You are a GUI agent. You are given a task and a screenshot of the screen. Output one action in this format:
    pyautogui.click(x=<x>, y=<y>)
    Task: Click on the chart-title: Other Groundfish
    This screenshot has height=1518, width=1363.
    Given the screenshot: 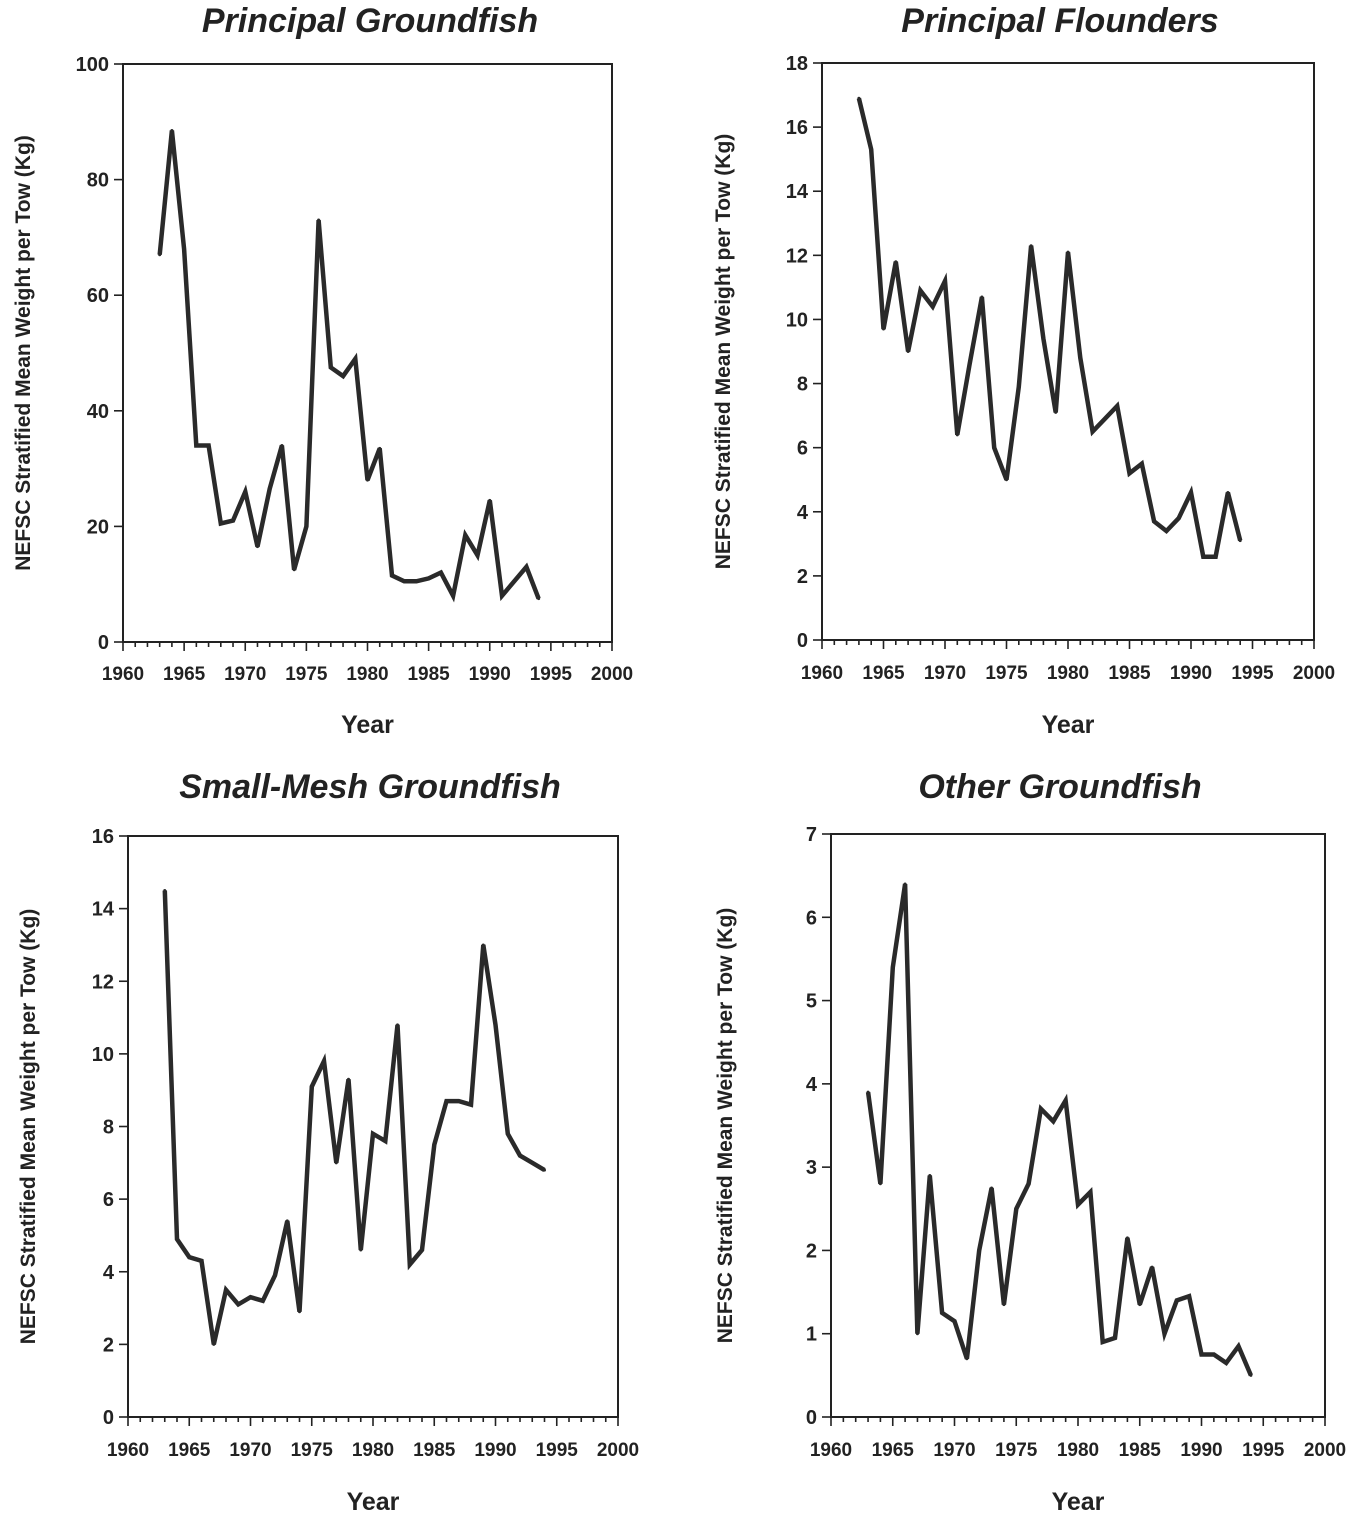 What is the action you would take?
    pyautogui.click(x=1060, y=787)
    